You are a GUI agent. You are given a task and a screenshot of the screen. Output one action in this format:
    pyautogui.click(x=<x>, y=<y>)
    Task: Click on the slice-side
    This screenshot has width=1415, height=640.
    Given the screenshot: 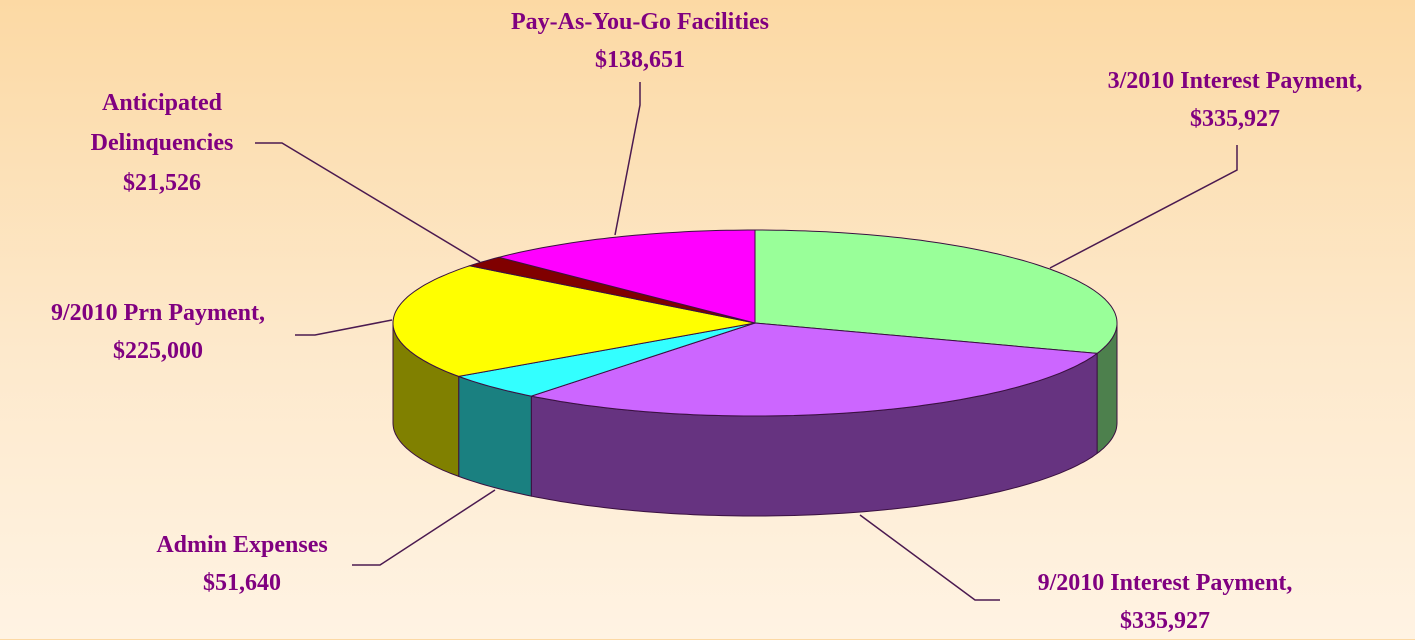 What is the action you would take?
    pyautogui.click(x=495, y=436)
    